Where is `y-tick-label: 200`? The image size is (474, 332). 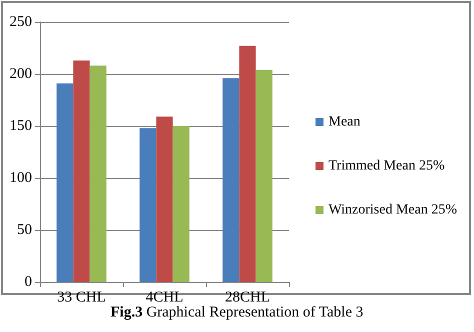 y-tick-label: 200 is located at coordinates (21, 74).